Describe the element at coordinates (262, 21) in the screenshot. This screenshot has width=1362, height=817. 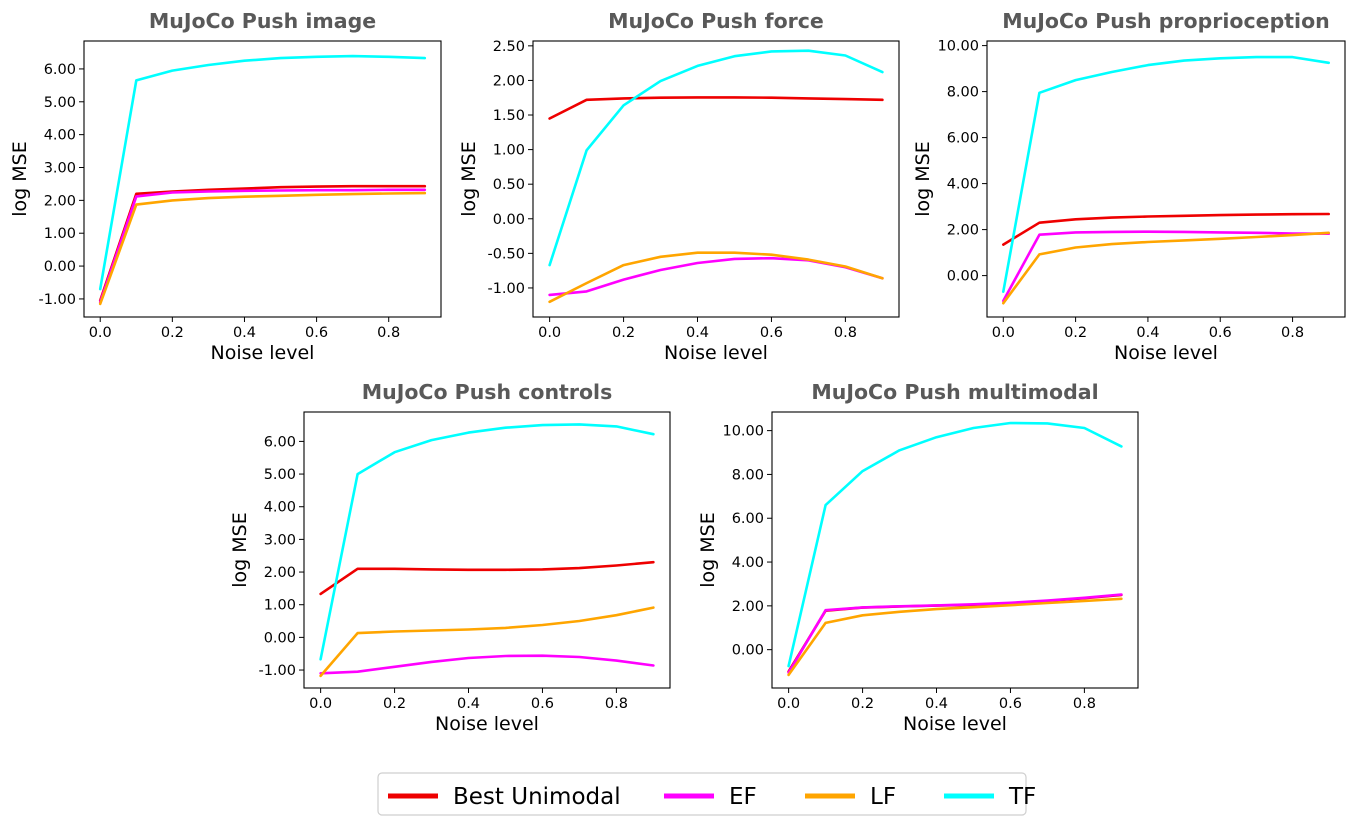
I see `chart-title: MuJoCo Push image` at that location.